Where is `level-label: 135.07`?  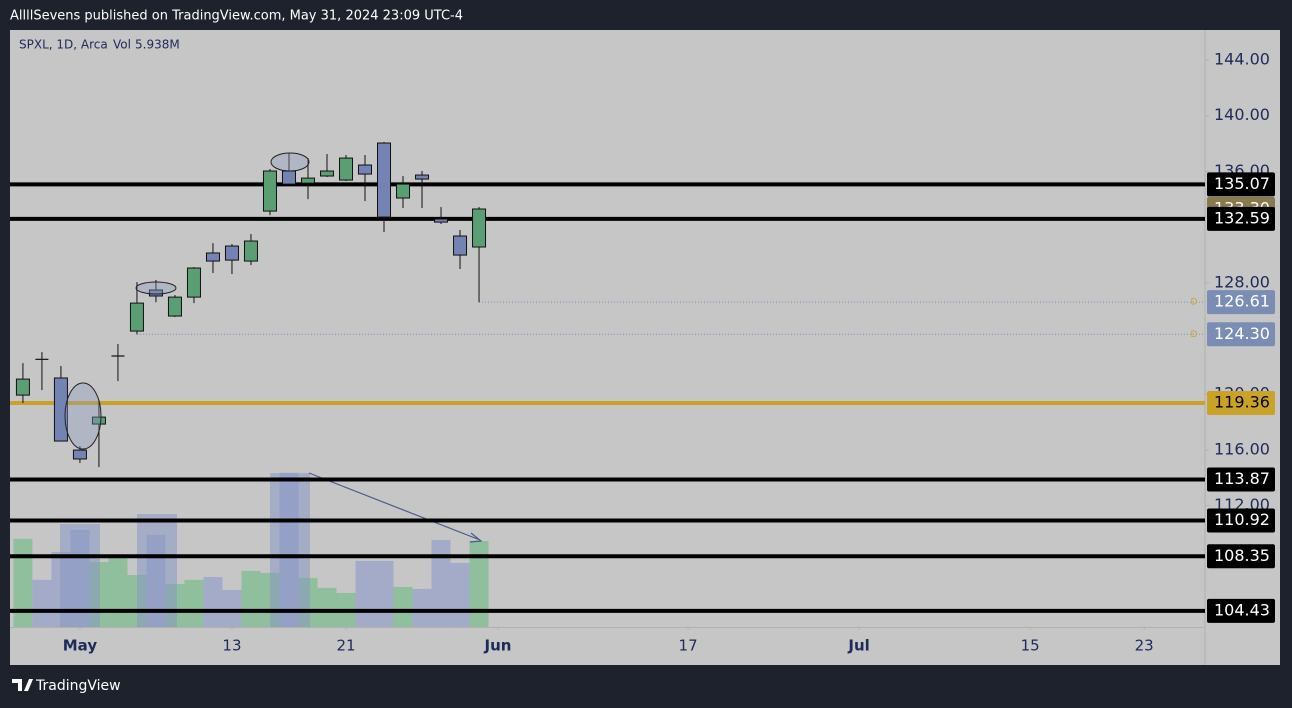 level-label: 135.07 is located at coordinates (1242, 183).